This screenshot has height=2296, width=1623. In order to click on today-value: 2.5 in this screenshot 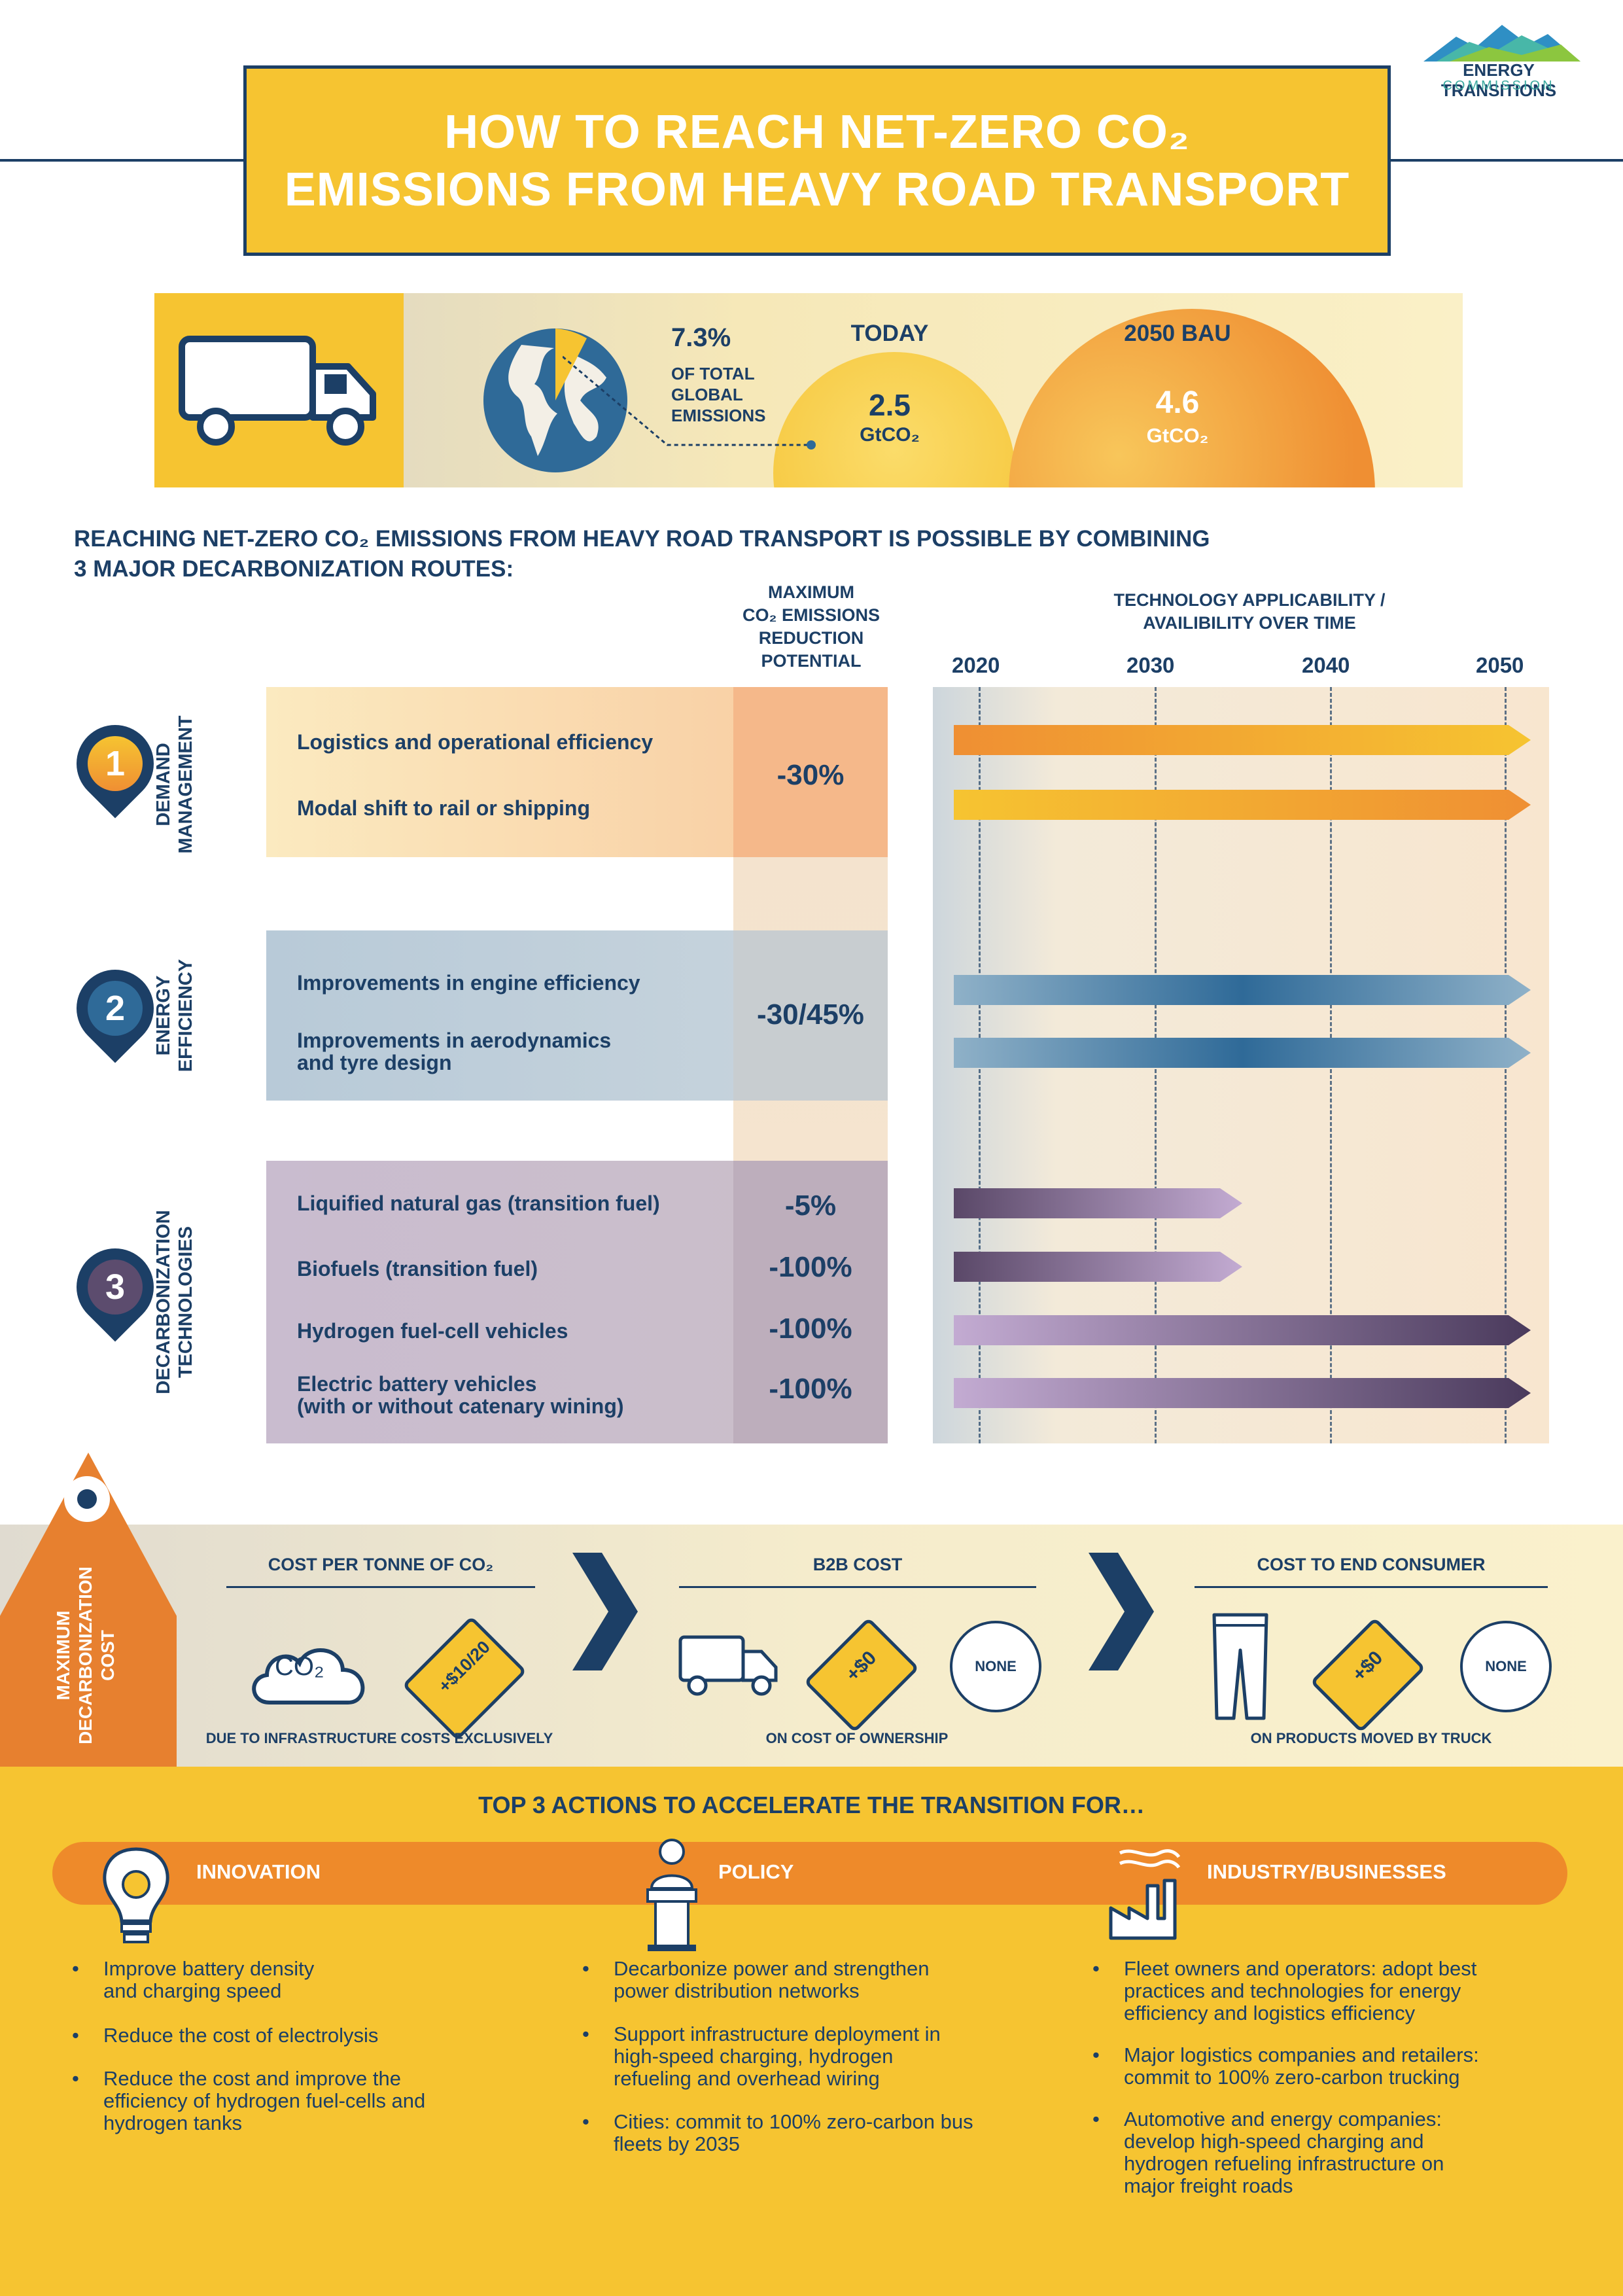, I will do `click(890, 405)`.